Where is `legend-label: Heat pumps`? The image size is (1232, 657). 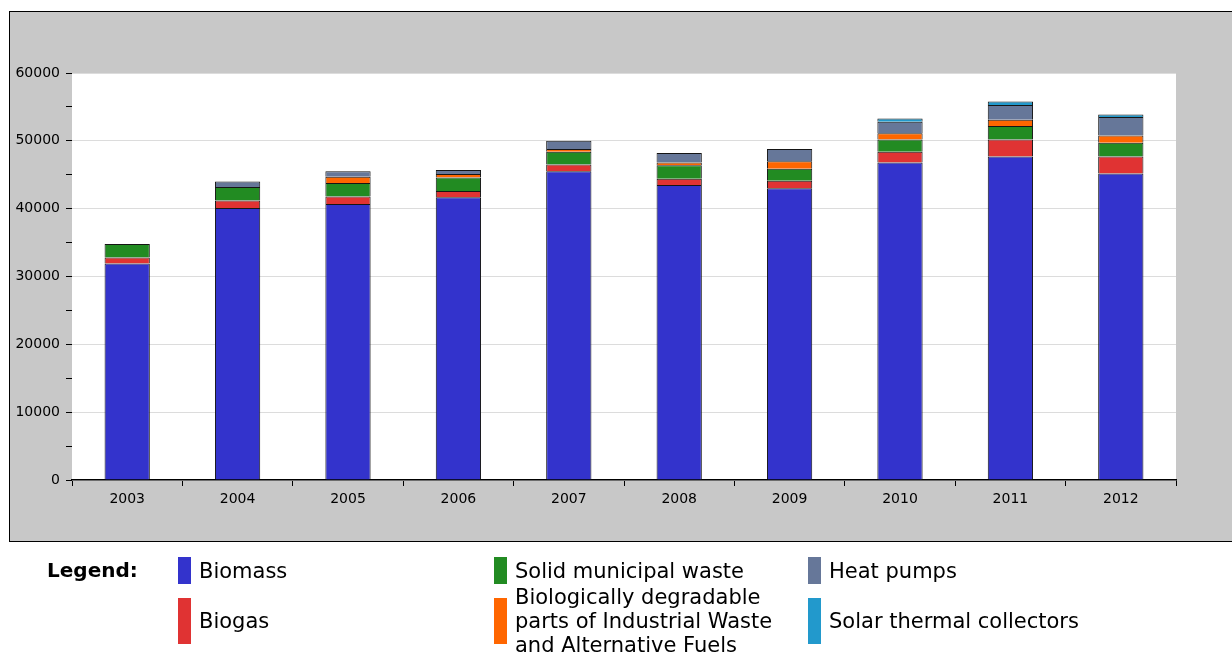 legend-label: Heat pumps is located at coordinates (892, 570).